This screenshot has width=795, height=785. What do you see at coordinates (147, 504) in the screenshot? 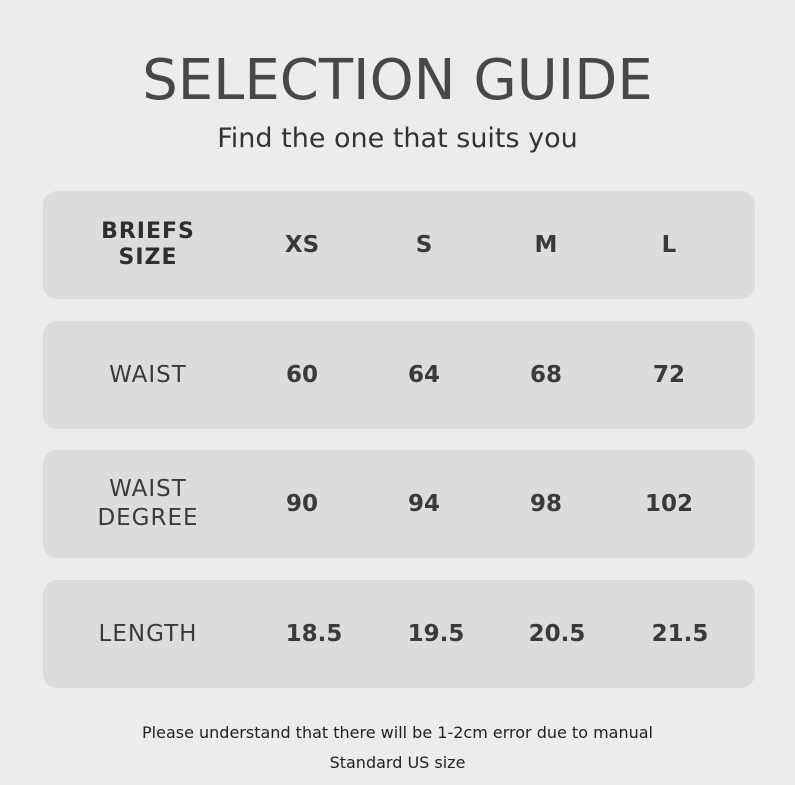
I see `row-label: WAIST DEGREE` at bounding box center [147, 504].